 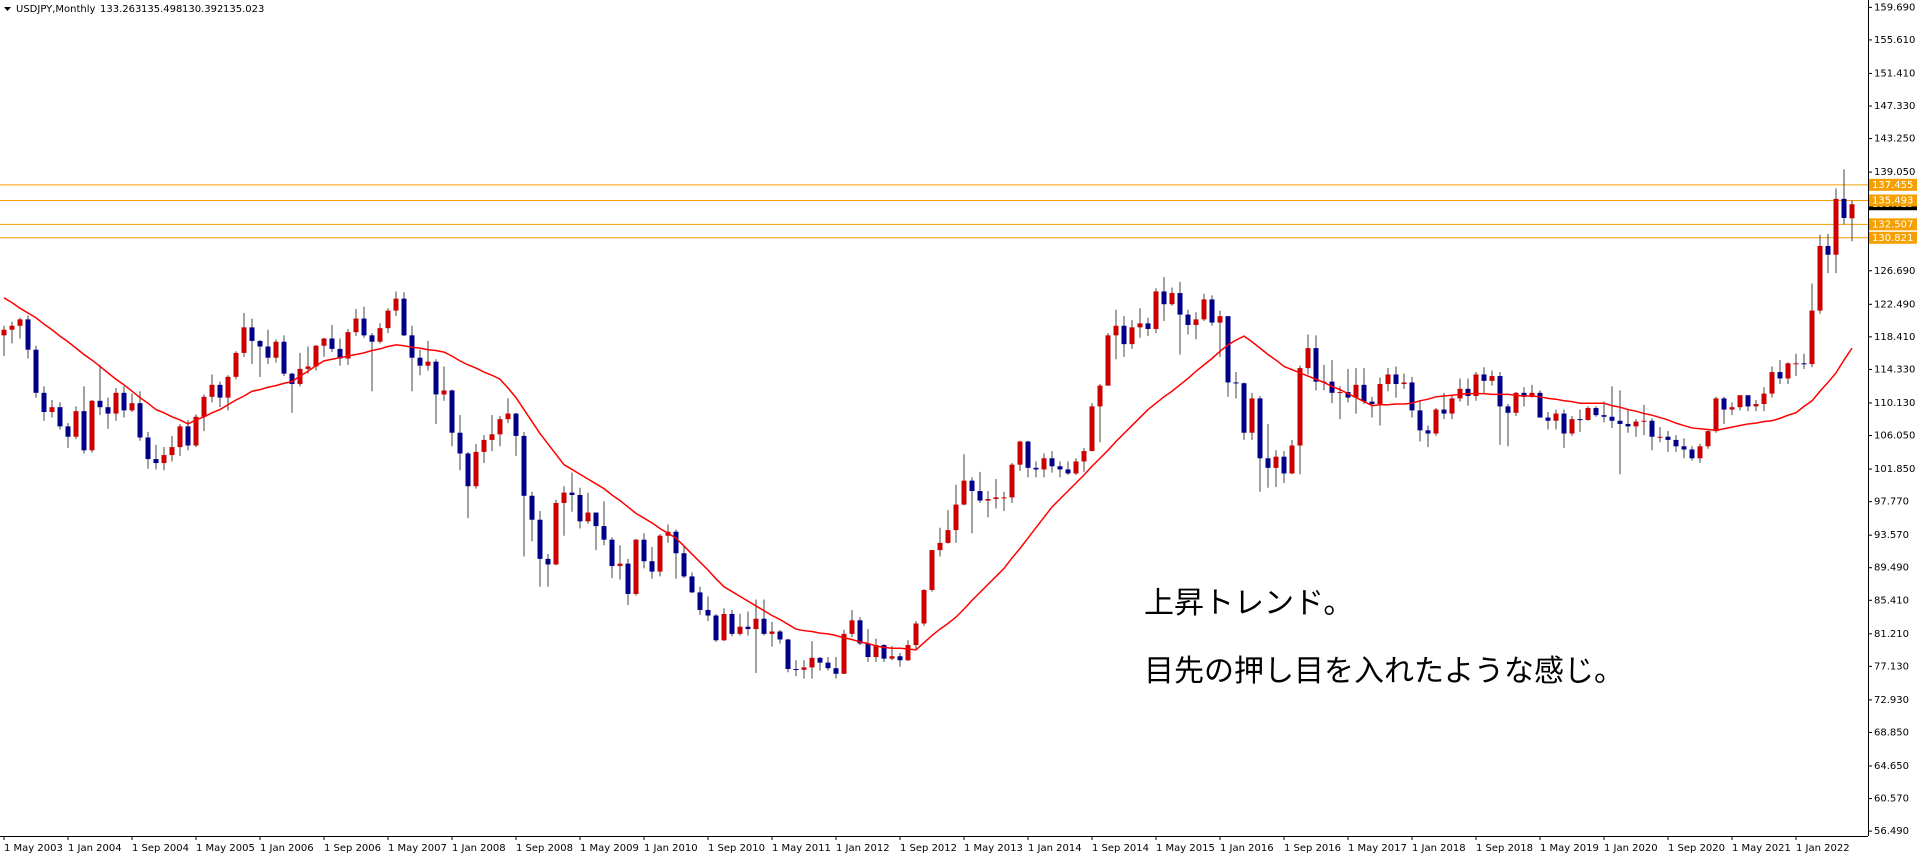 What do you see at coordinates (1891, 799) in the screenshot?
I see `y-tick-label: 60.570` at bounding box center [1891, 799].